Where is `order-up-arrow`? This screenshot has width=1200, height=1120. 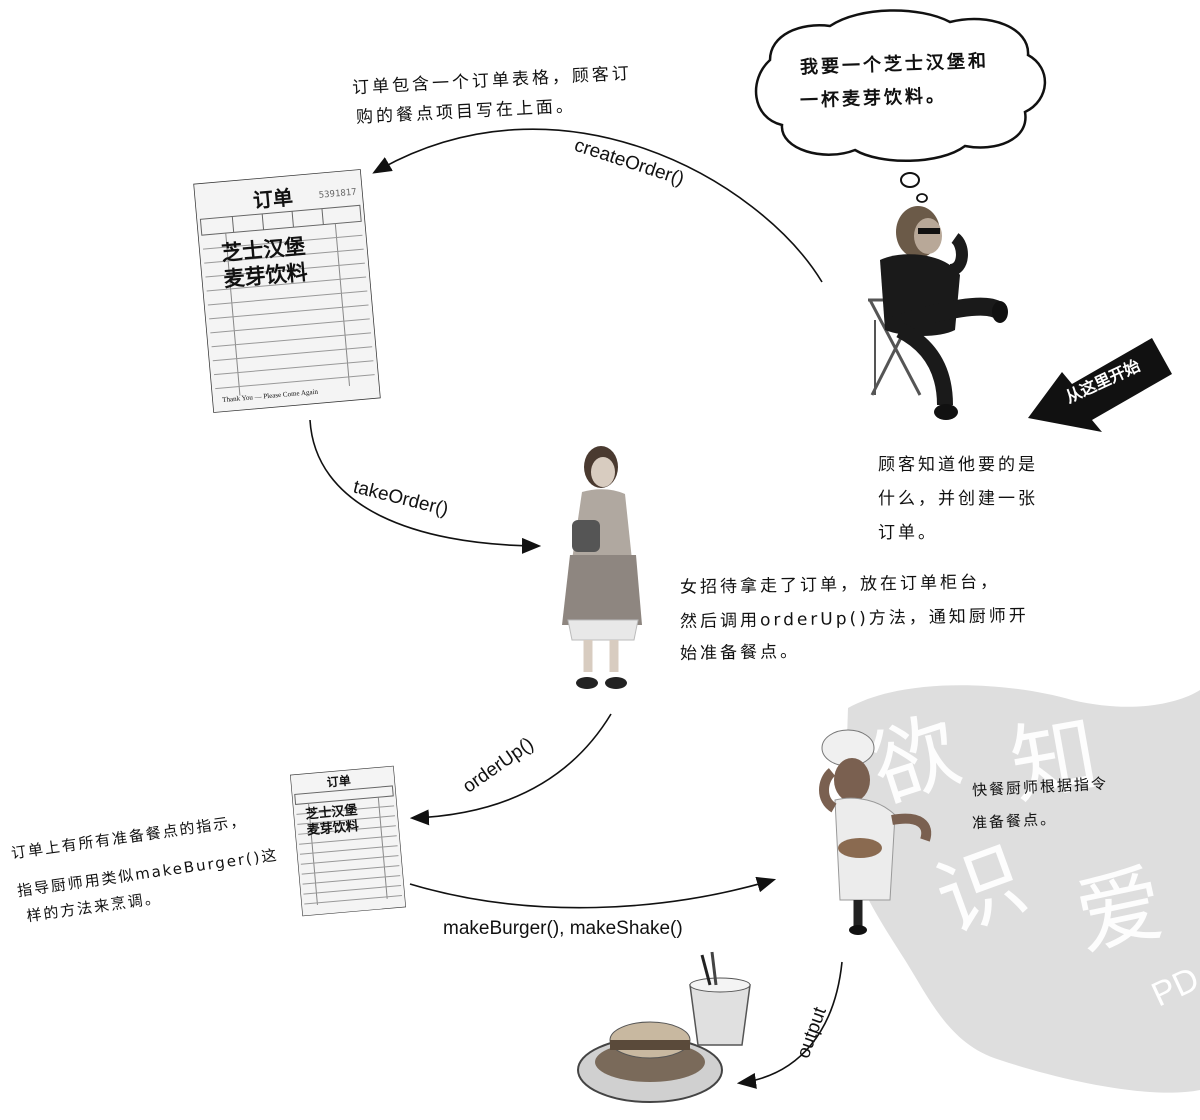 order-up-arrow is located at coordinates (510, 769).